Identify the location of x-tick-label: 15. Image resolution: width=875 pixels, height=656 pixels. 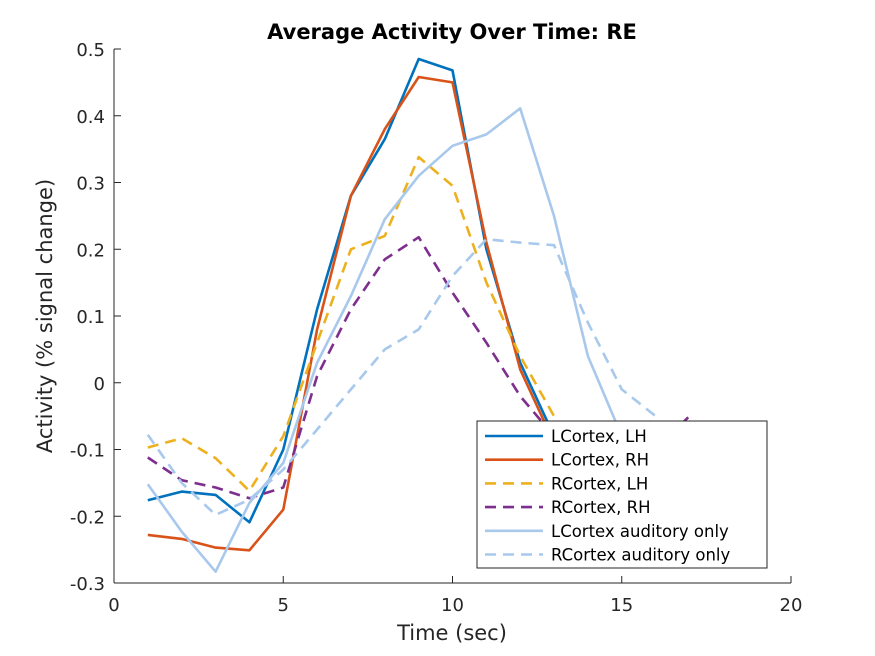
(621, 605).